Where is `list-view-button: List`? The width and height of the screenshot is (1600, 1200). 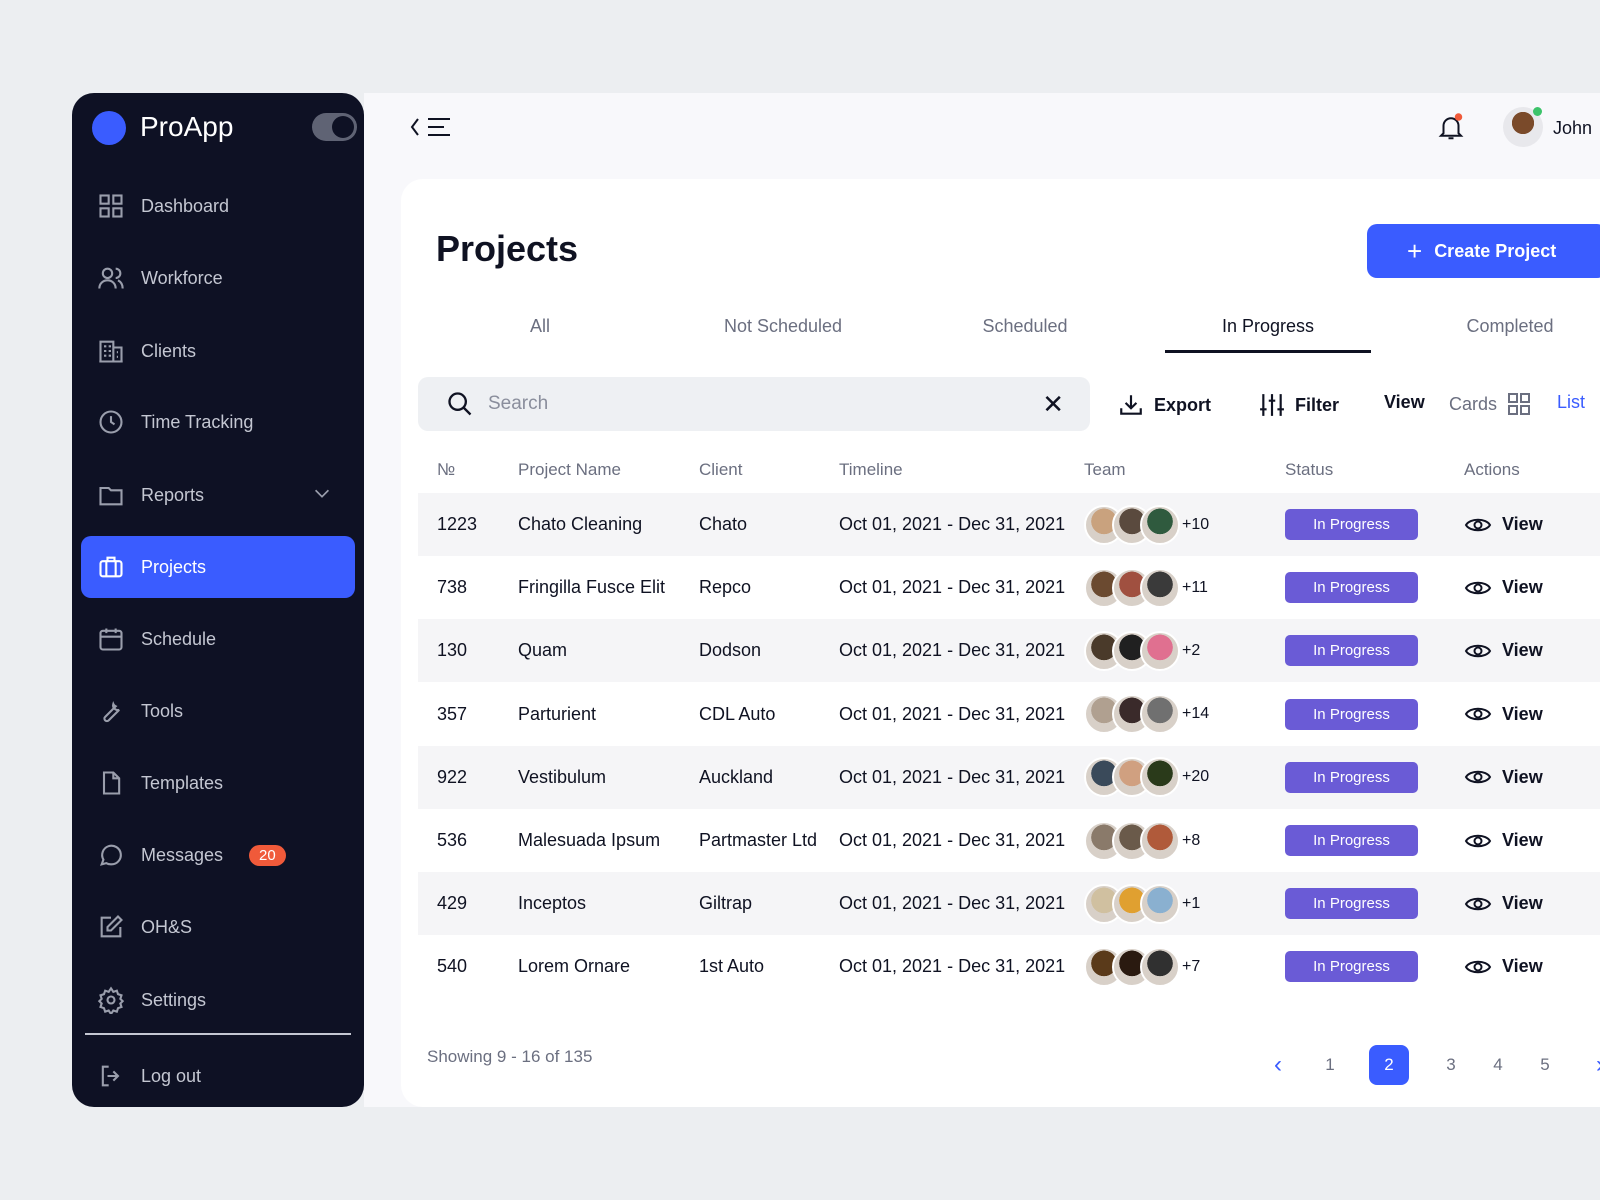
list-view-button: List is located at coordinates (1571, 402).